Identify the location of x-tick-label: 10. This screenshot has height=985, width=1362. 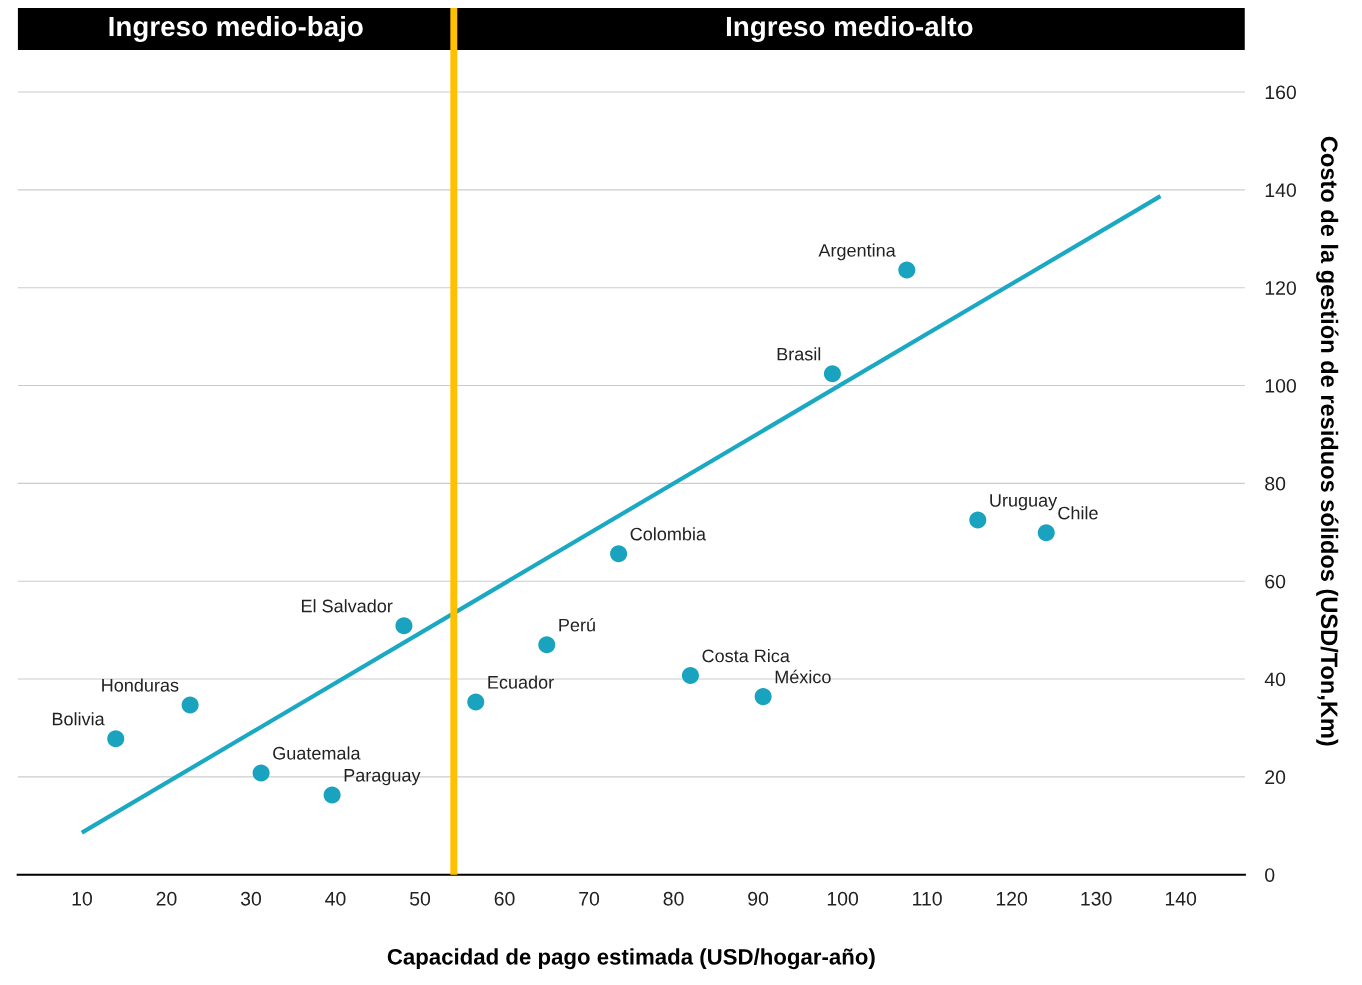
(82, 898).